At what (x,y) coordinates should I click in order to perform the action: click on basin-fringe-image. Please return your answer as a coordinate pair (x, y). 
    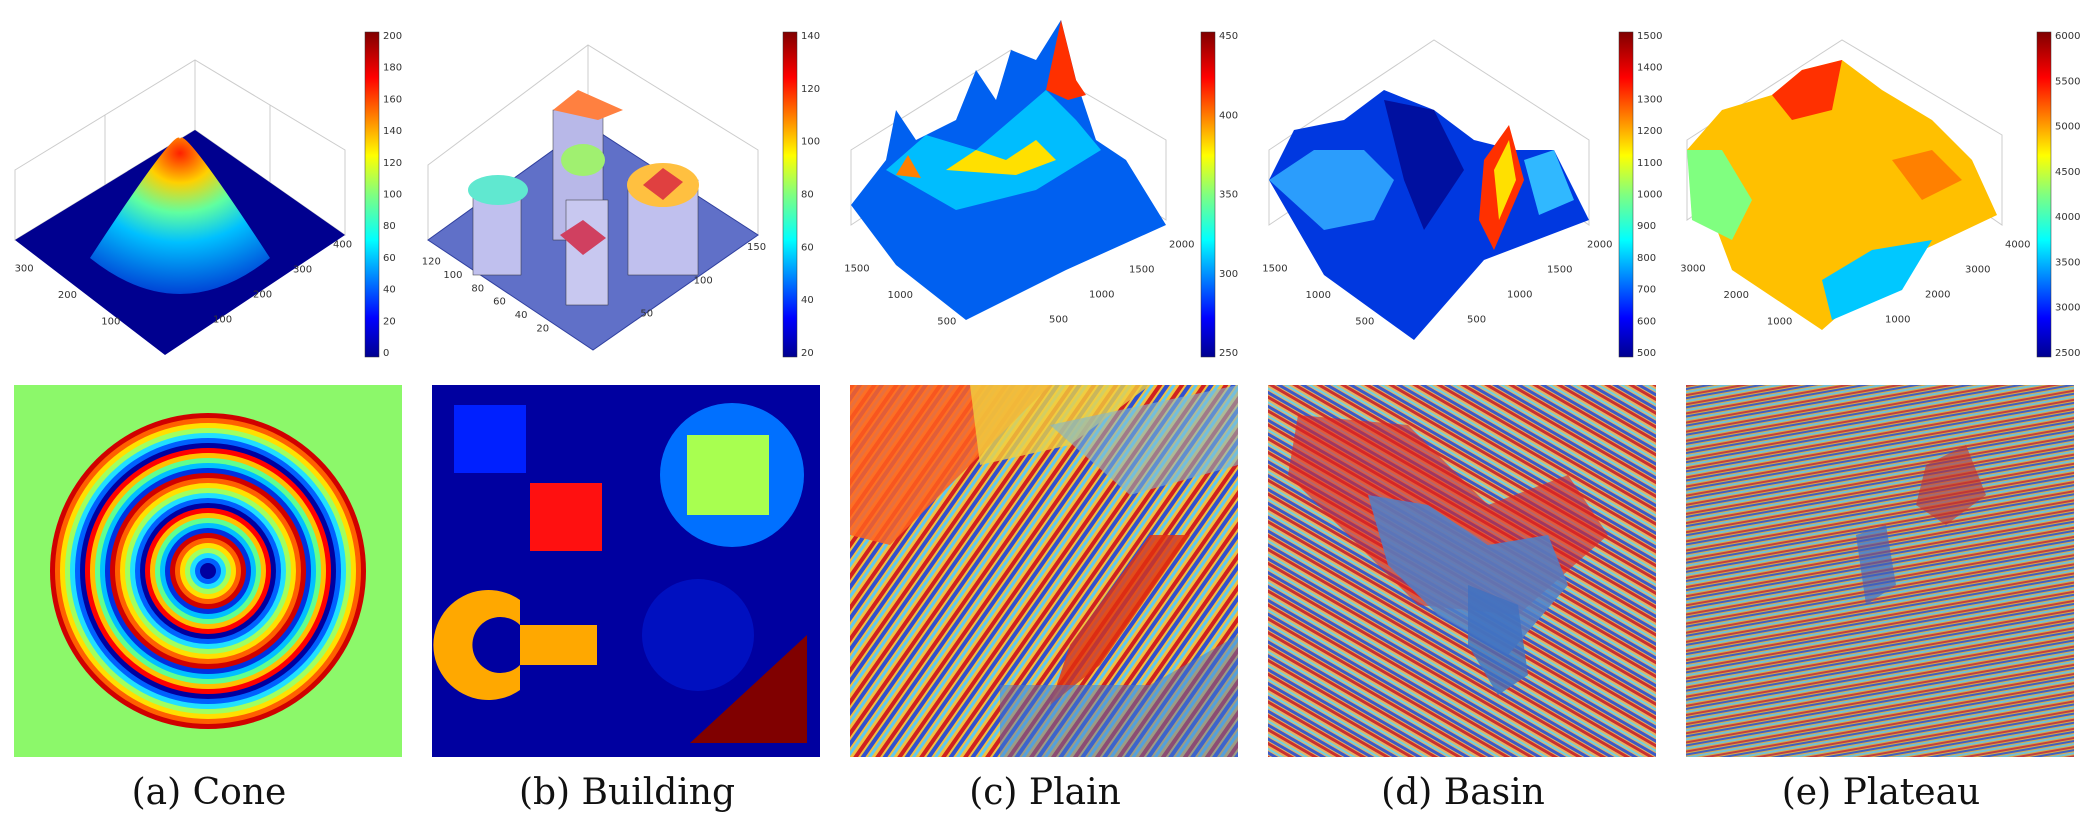
    Looking at the image, I should click on (1462, 571).